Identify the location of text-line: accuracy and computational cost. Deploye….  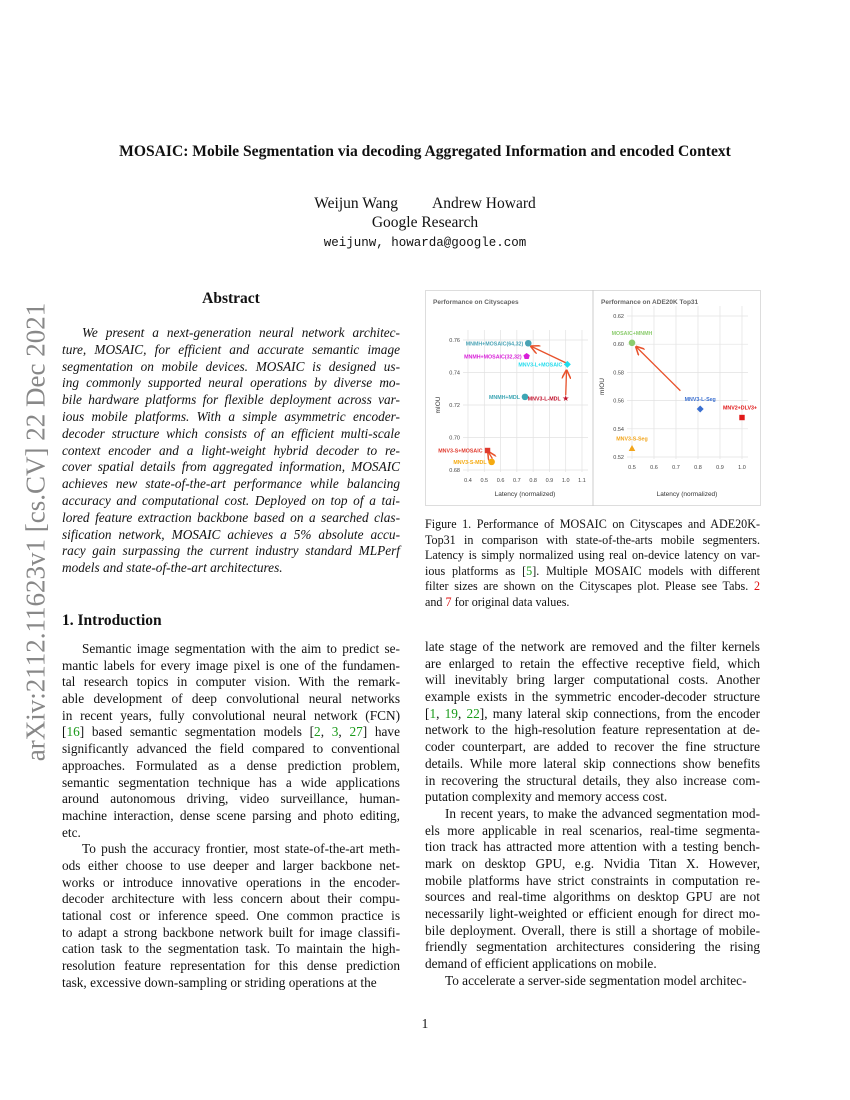
(231, 500).